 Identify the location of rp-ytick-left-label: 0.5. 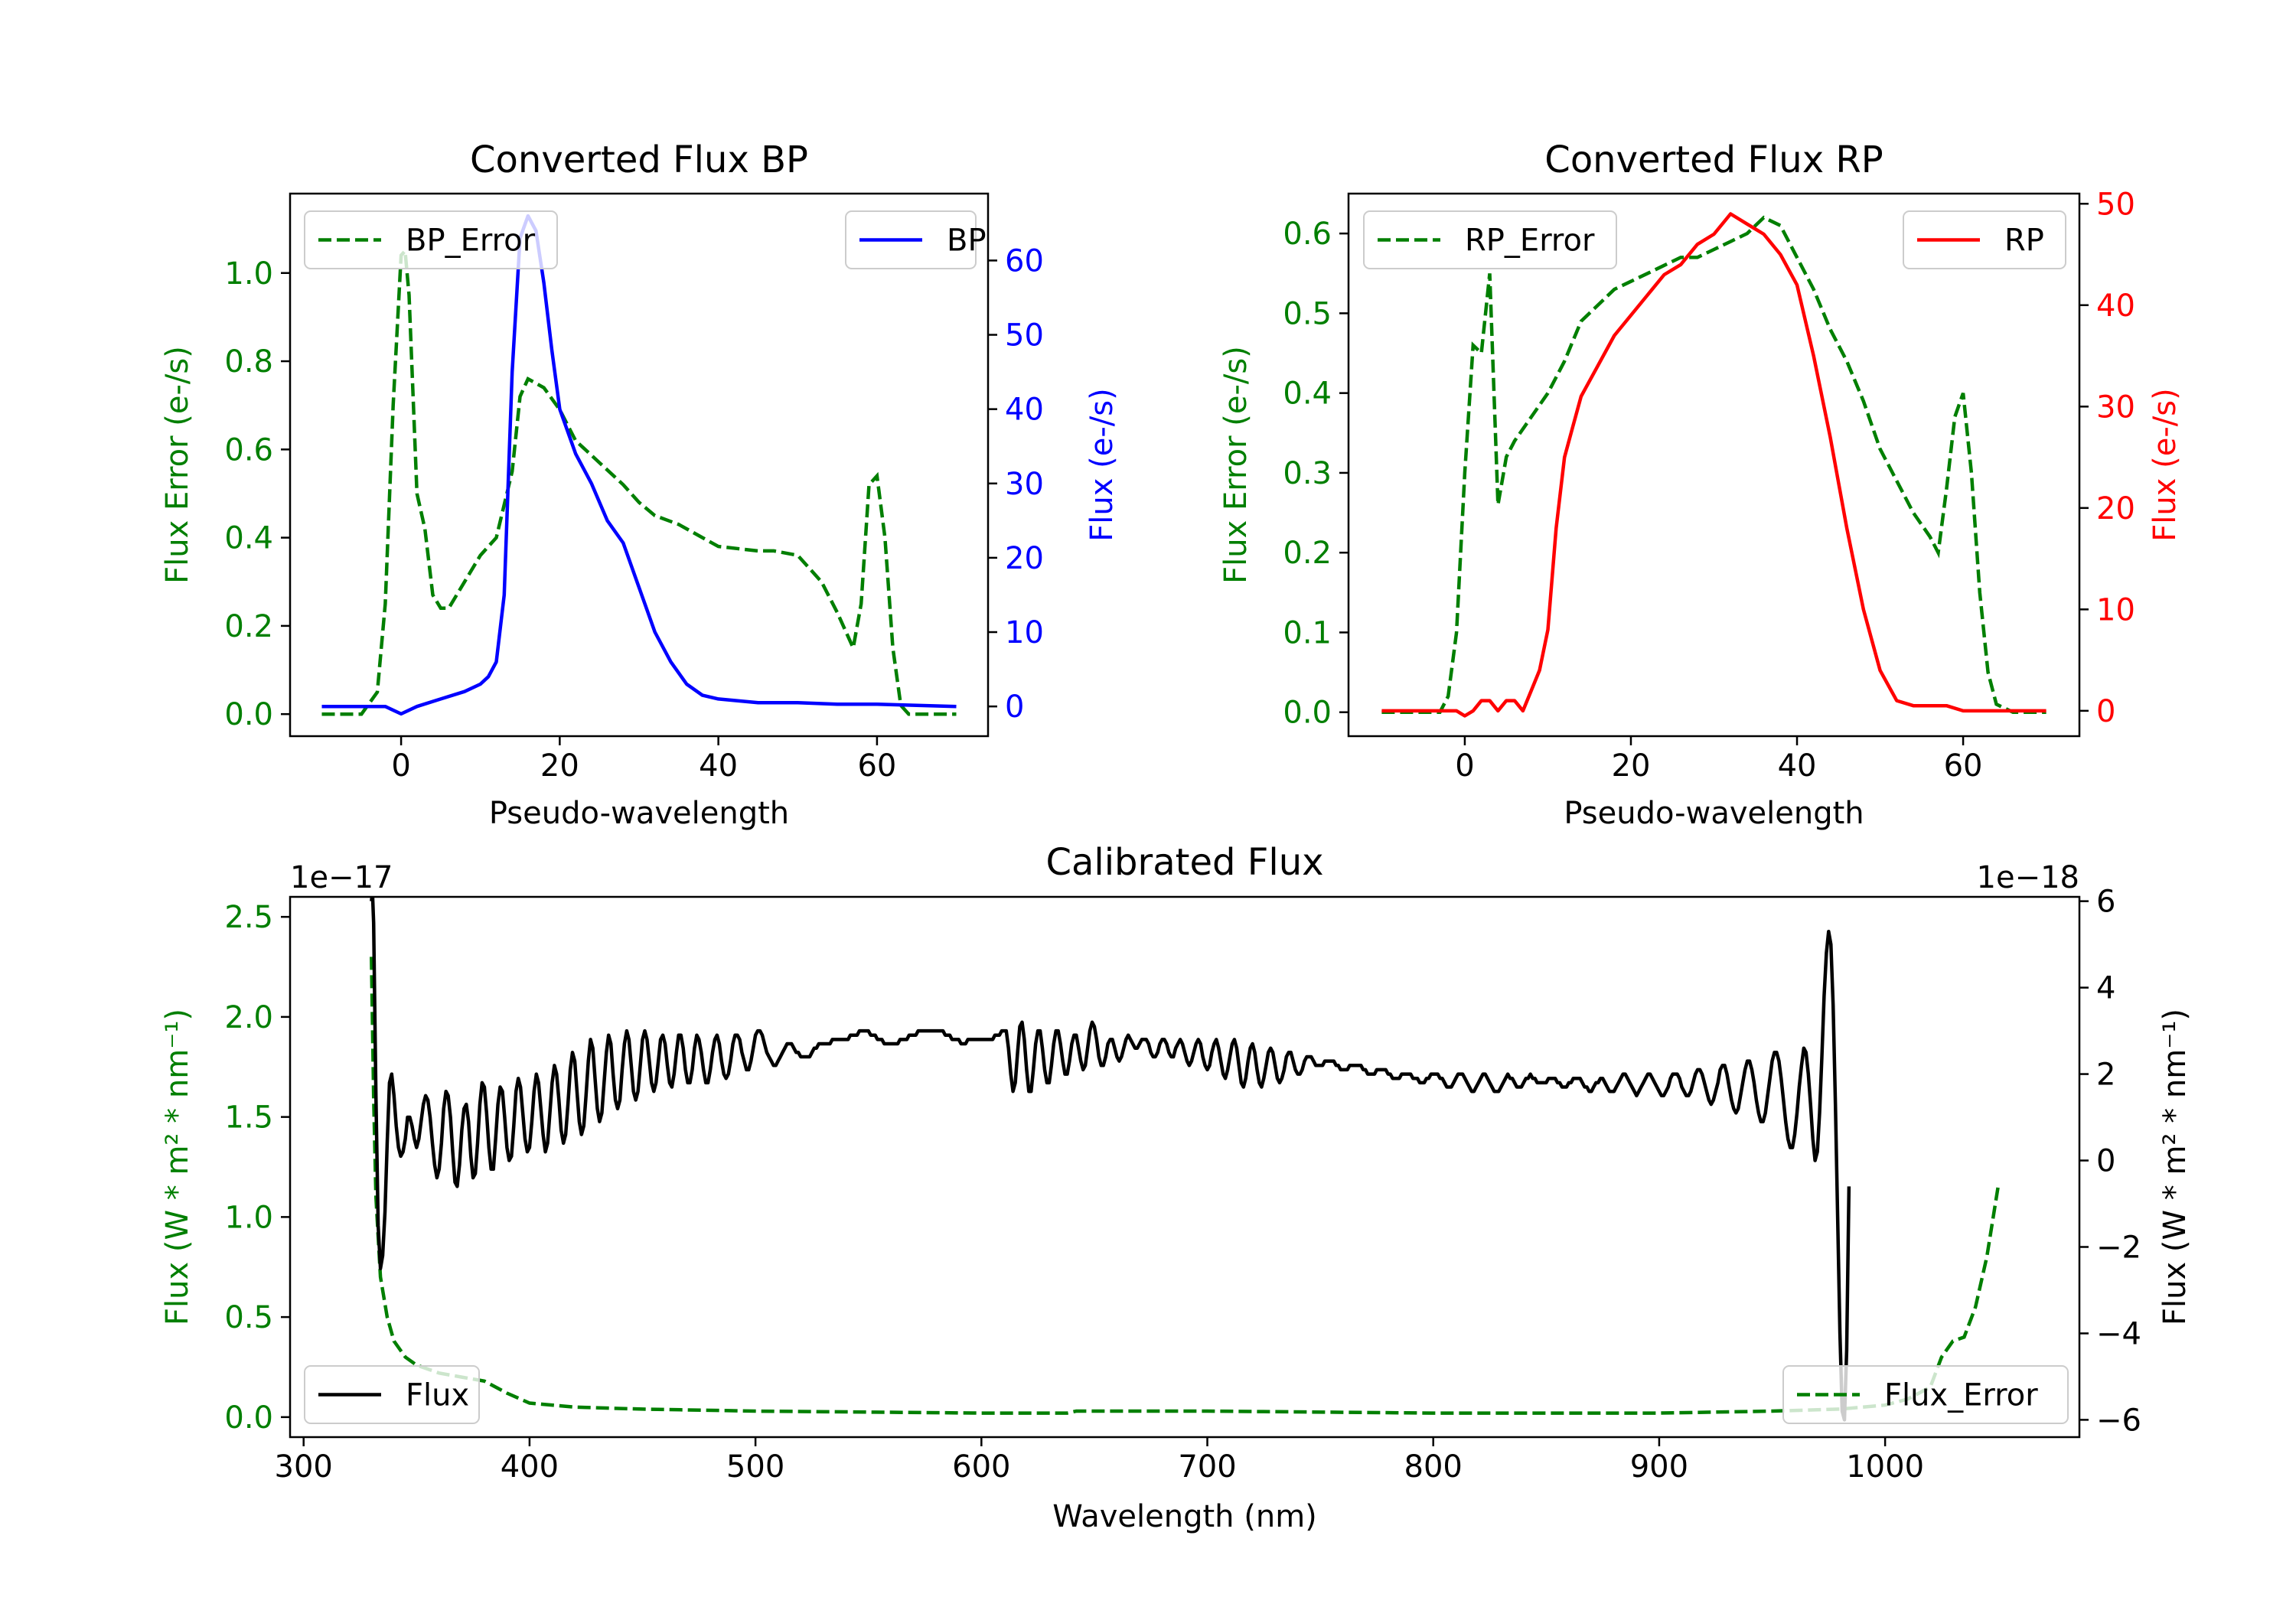
(1307, 313).